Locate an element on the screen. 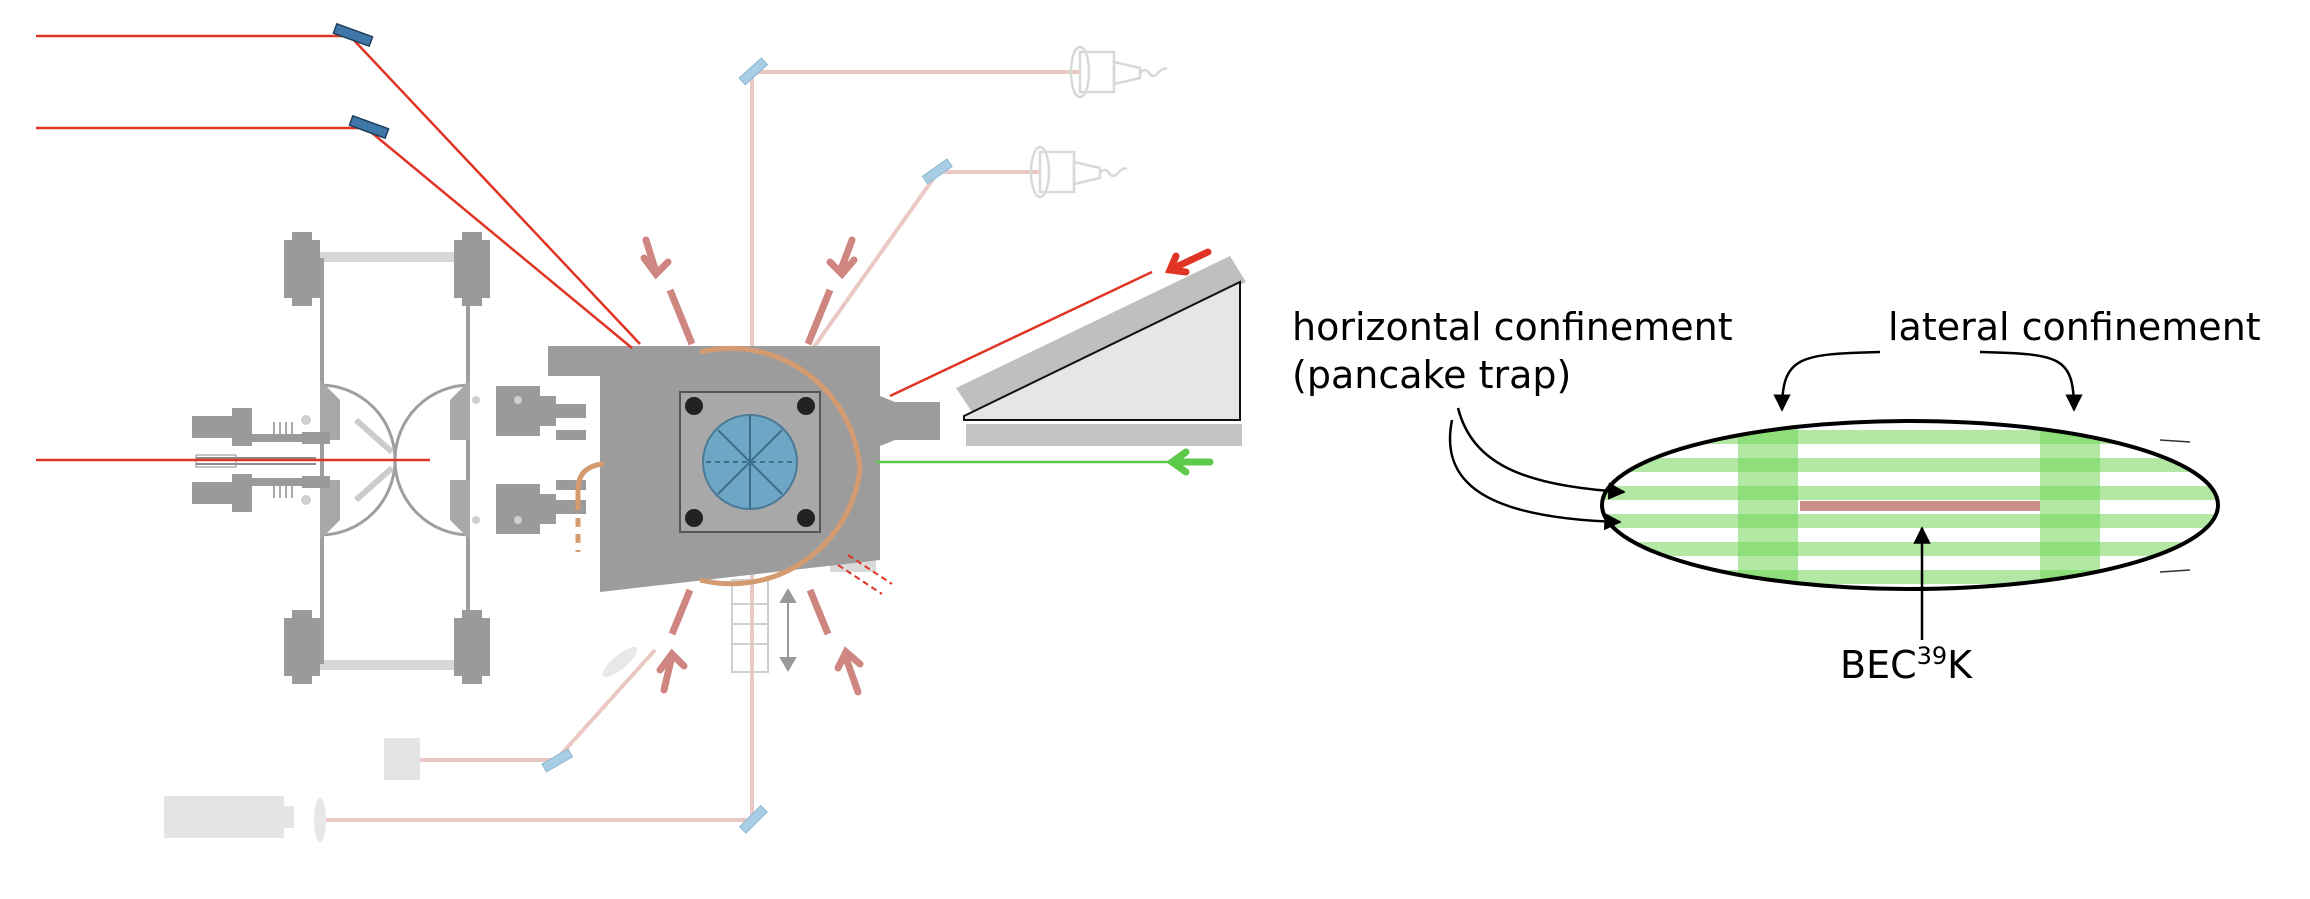 The width and height of the screenshot is (2310, 899). bec-prefix: BEC is located at coordinates (1878, 665).